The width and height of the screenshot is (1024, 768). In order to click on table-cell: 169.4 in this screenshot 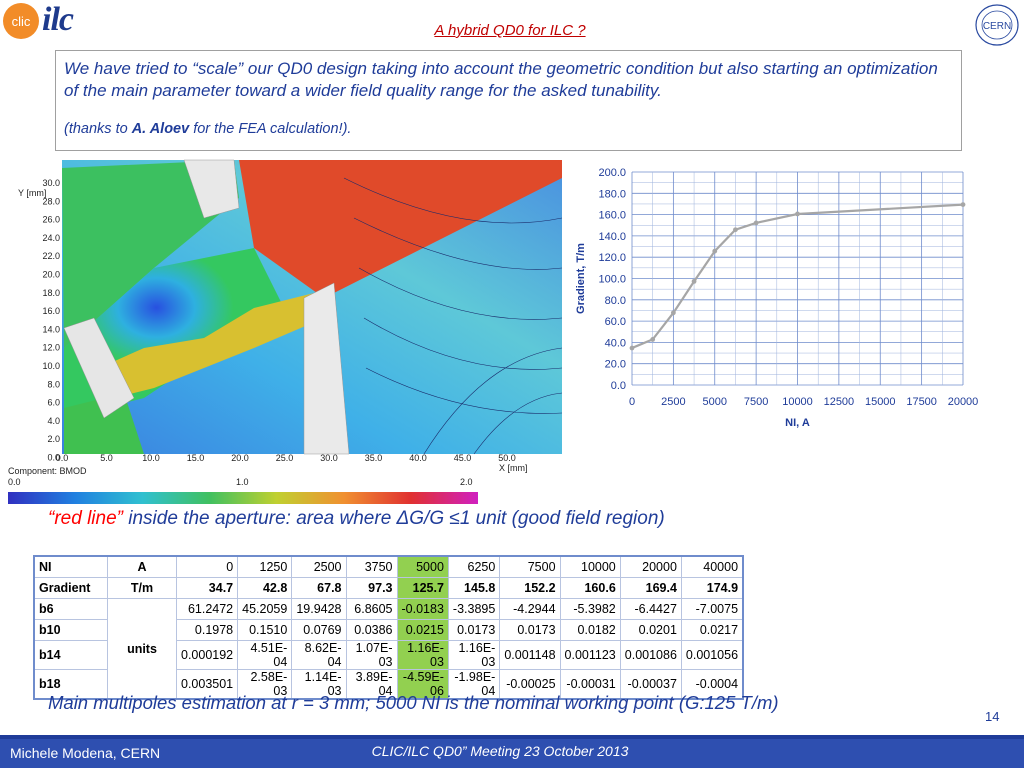, I will do `click(650, 588)`.